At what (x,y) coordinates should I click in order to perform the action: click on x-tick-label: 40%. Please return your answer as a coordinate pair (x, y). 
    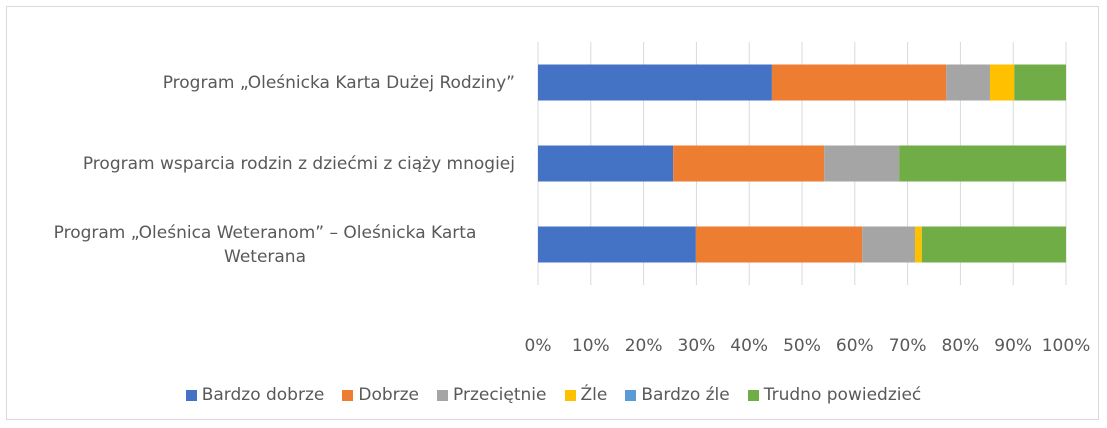
    Looking at the image, I should click on (749, 346).